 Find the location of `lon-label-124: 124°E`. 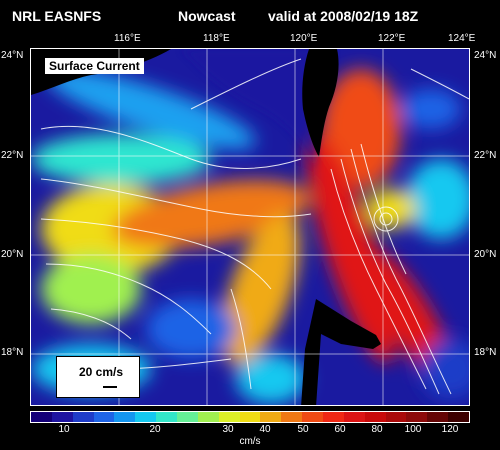

lon-label-124: 124°E is located at coordinates (462, 38).